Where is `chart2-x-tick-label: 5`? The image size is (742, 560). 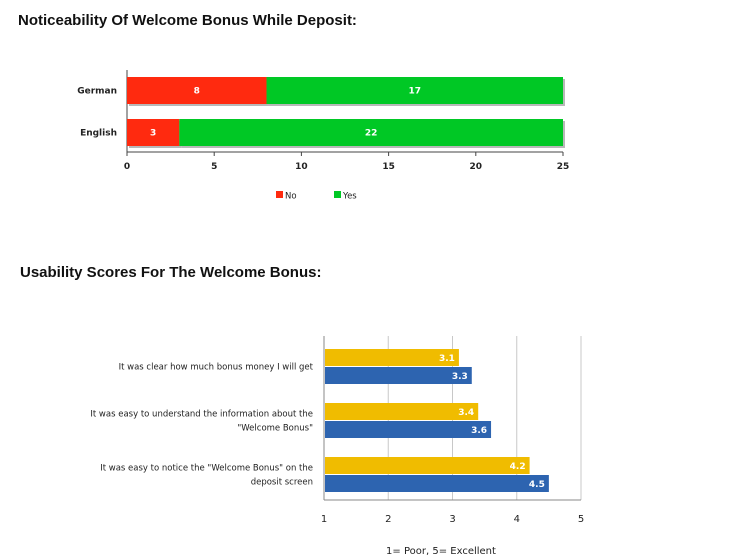
chart2-x-tick-label: 5 is located at coordinates (581, 519).